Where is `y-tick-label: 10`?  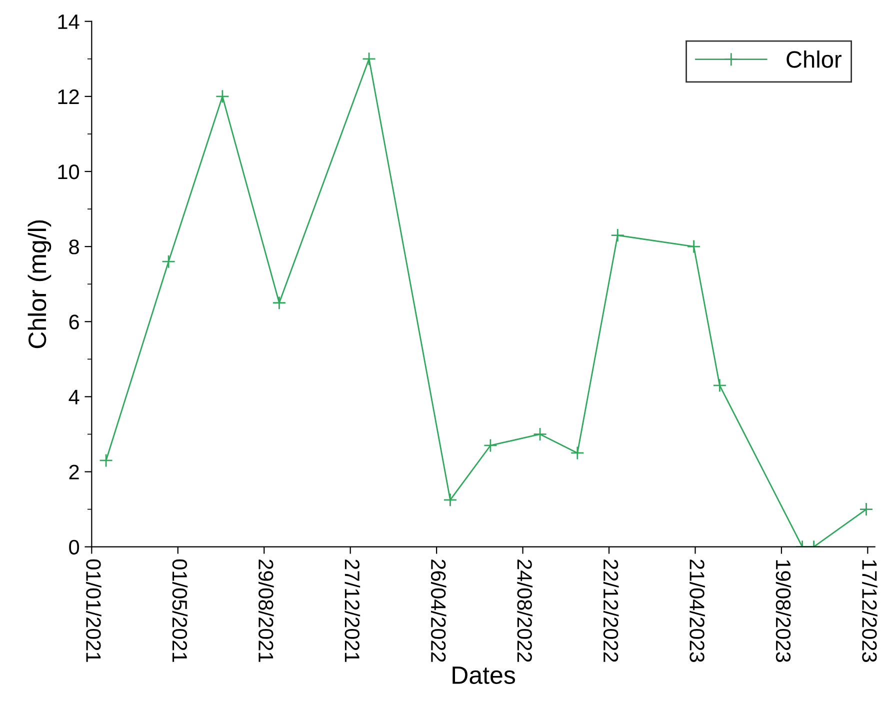 y-tick-label: 10 is located at coordinates (69, 172).